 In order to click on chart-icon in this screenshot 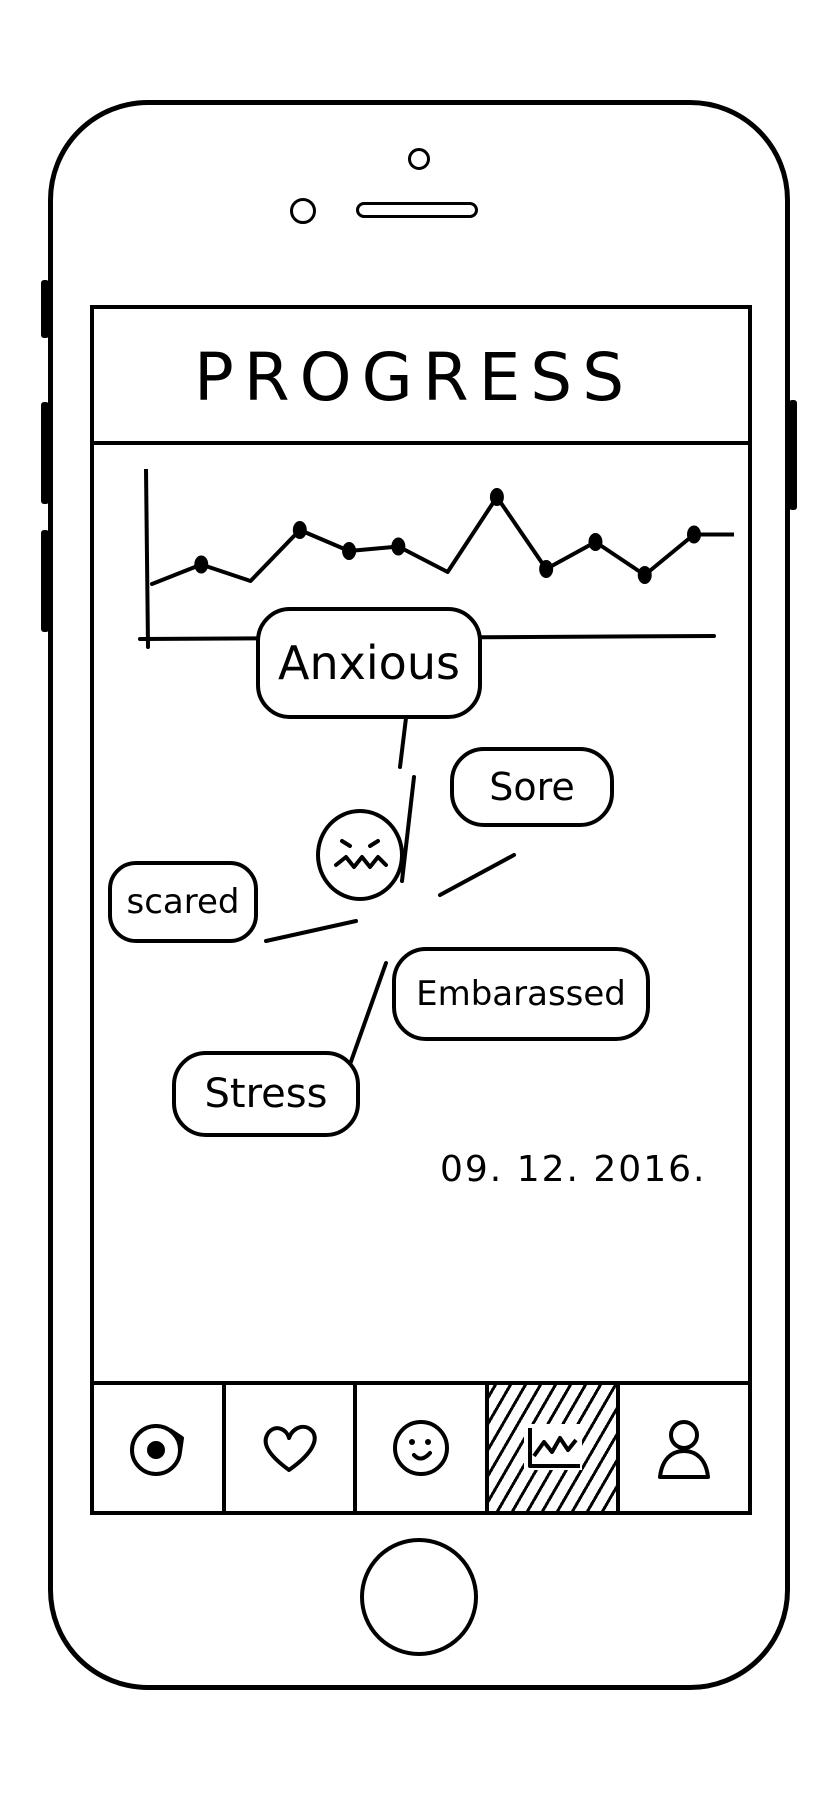, I will do `click(552, 1447)`.